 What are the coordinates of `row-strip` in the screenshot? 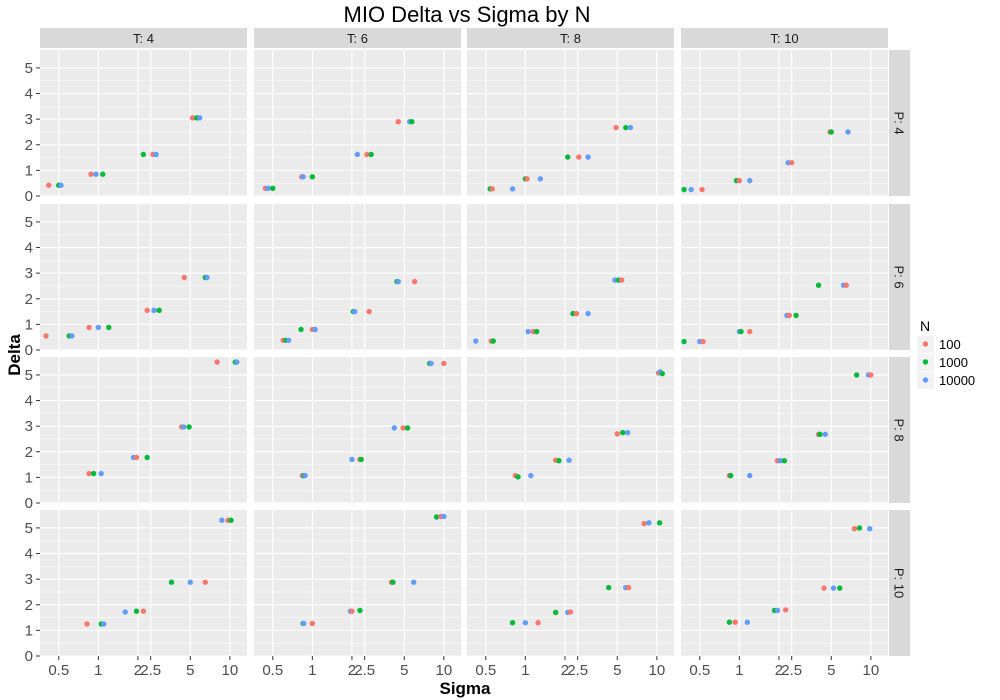 It's located at (899, 123).